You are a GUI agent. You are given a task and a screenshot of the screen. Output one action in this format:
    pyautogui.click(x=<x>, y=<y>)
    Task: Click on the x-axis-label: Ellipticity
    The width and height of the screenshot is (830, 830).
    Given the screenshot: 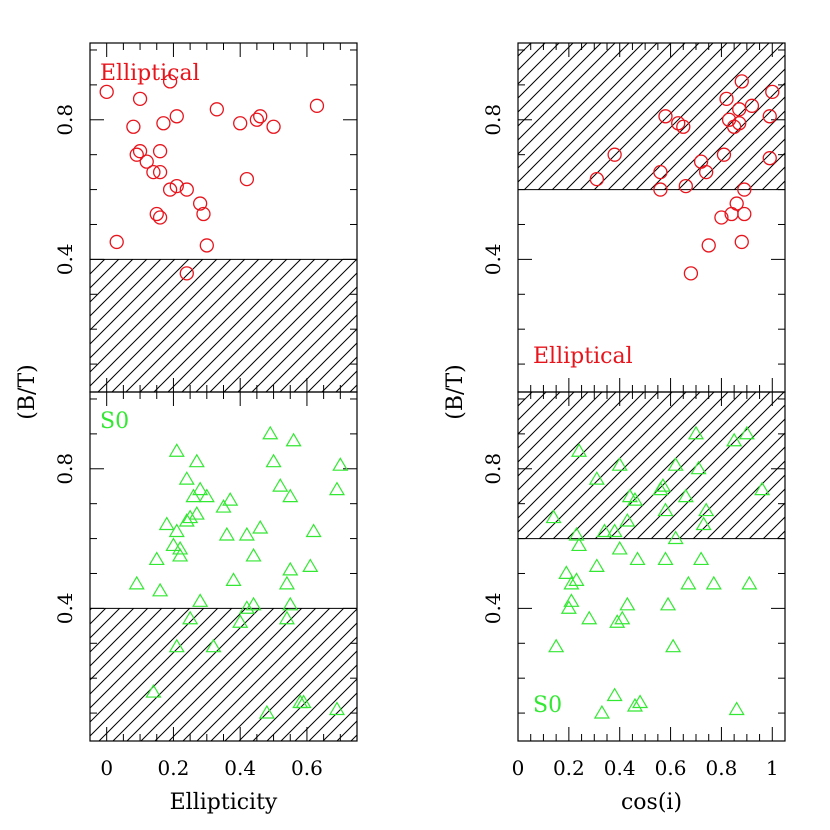 What is the action you would take?
    pyautogui.click(x=224, y=802)
    